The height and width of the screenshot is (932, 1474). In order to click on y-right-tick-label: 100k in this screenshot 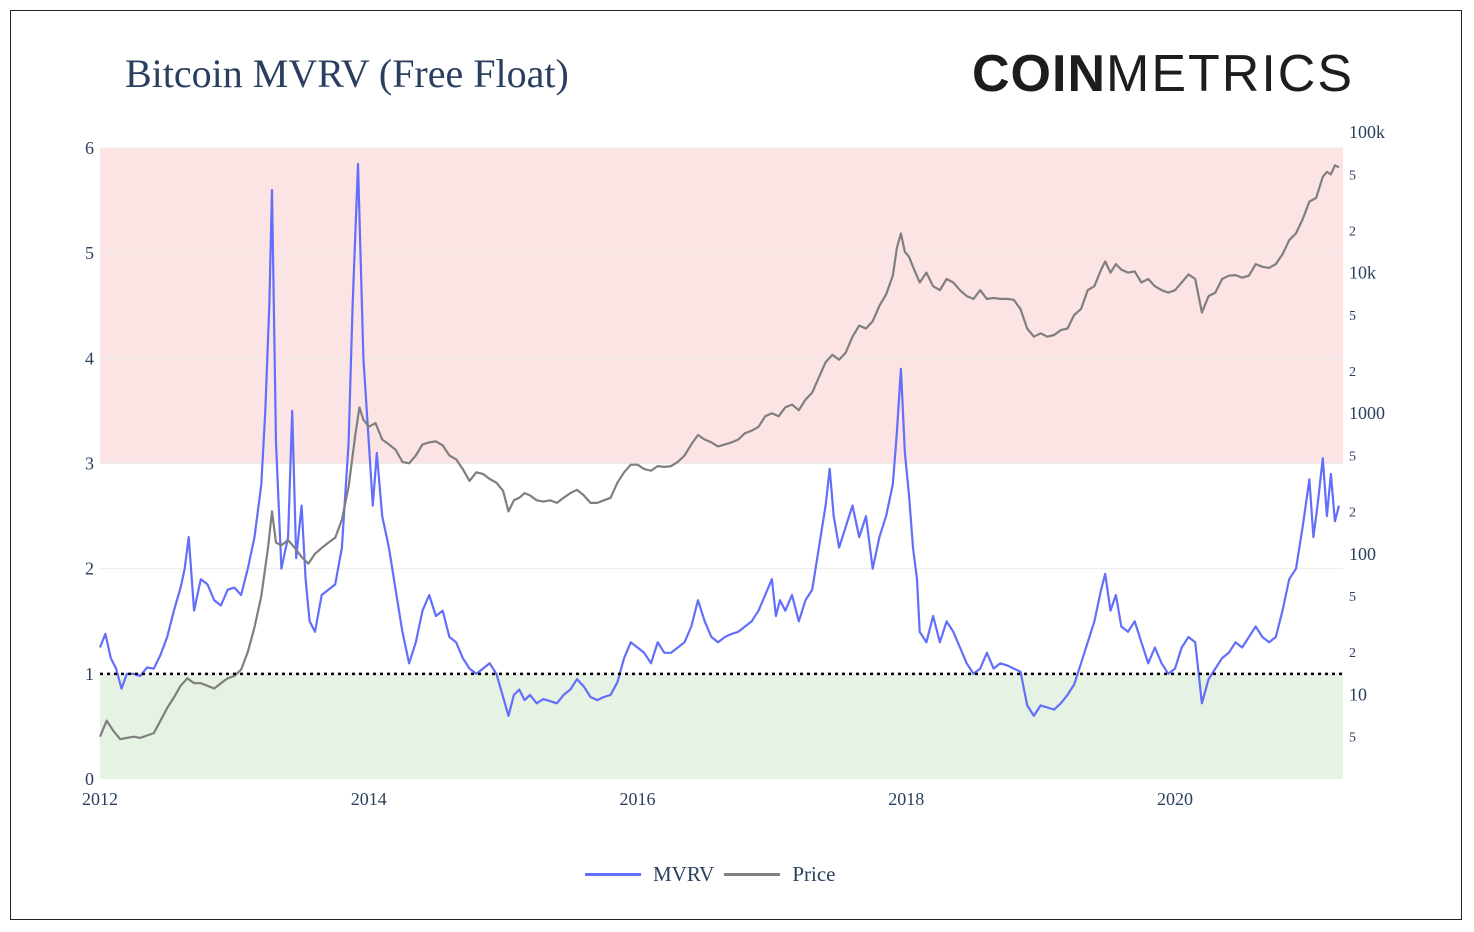, I will do `click(1367, 132)`.